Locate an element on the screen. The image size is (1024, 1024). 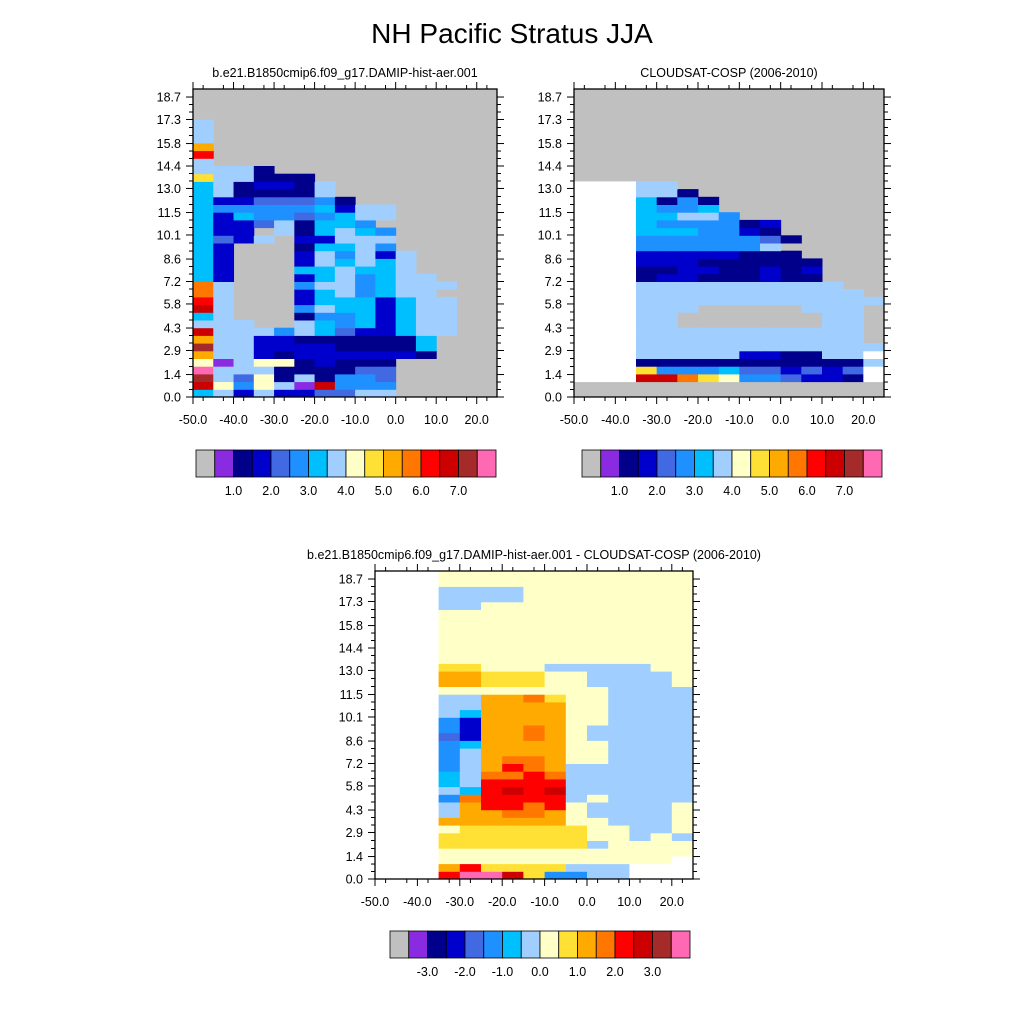
y-tick-label: 7.2 is located at coordinates (354, 764).